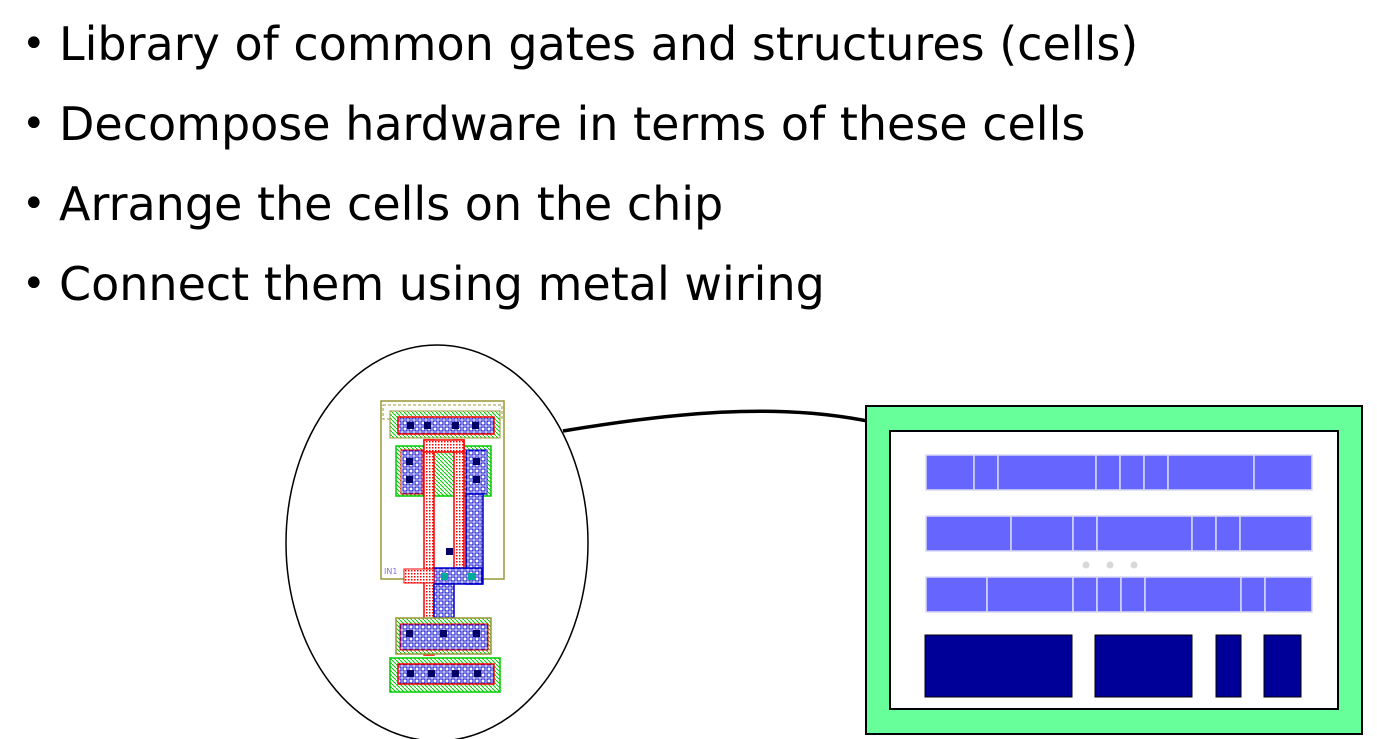 Image resolution: width=1377 pixels, height=739 pixels. I want to click on standard-cell-layout: IN1, so click(442, 546).